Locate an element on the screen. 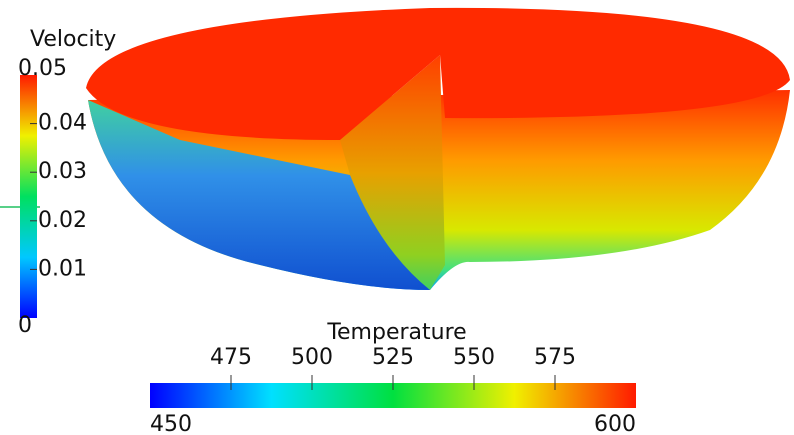 The width and height of the screenshot is (794, 435). temperature-tick-label: 525 is located at coordinates (393, 357).